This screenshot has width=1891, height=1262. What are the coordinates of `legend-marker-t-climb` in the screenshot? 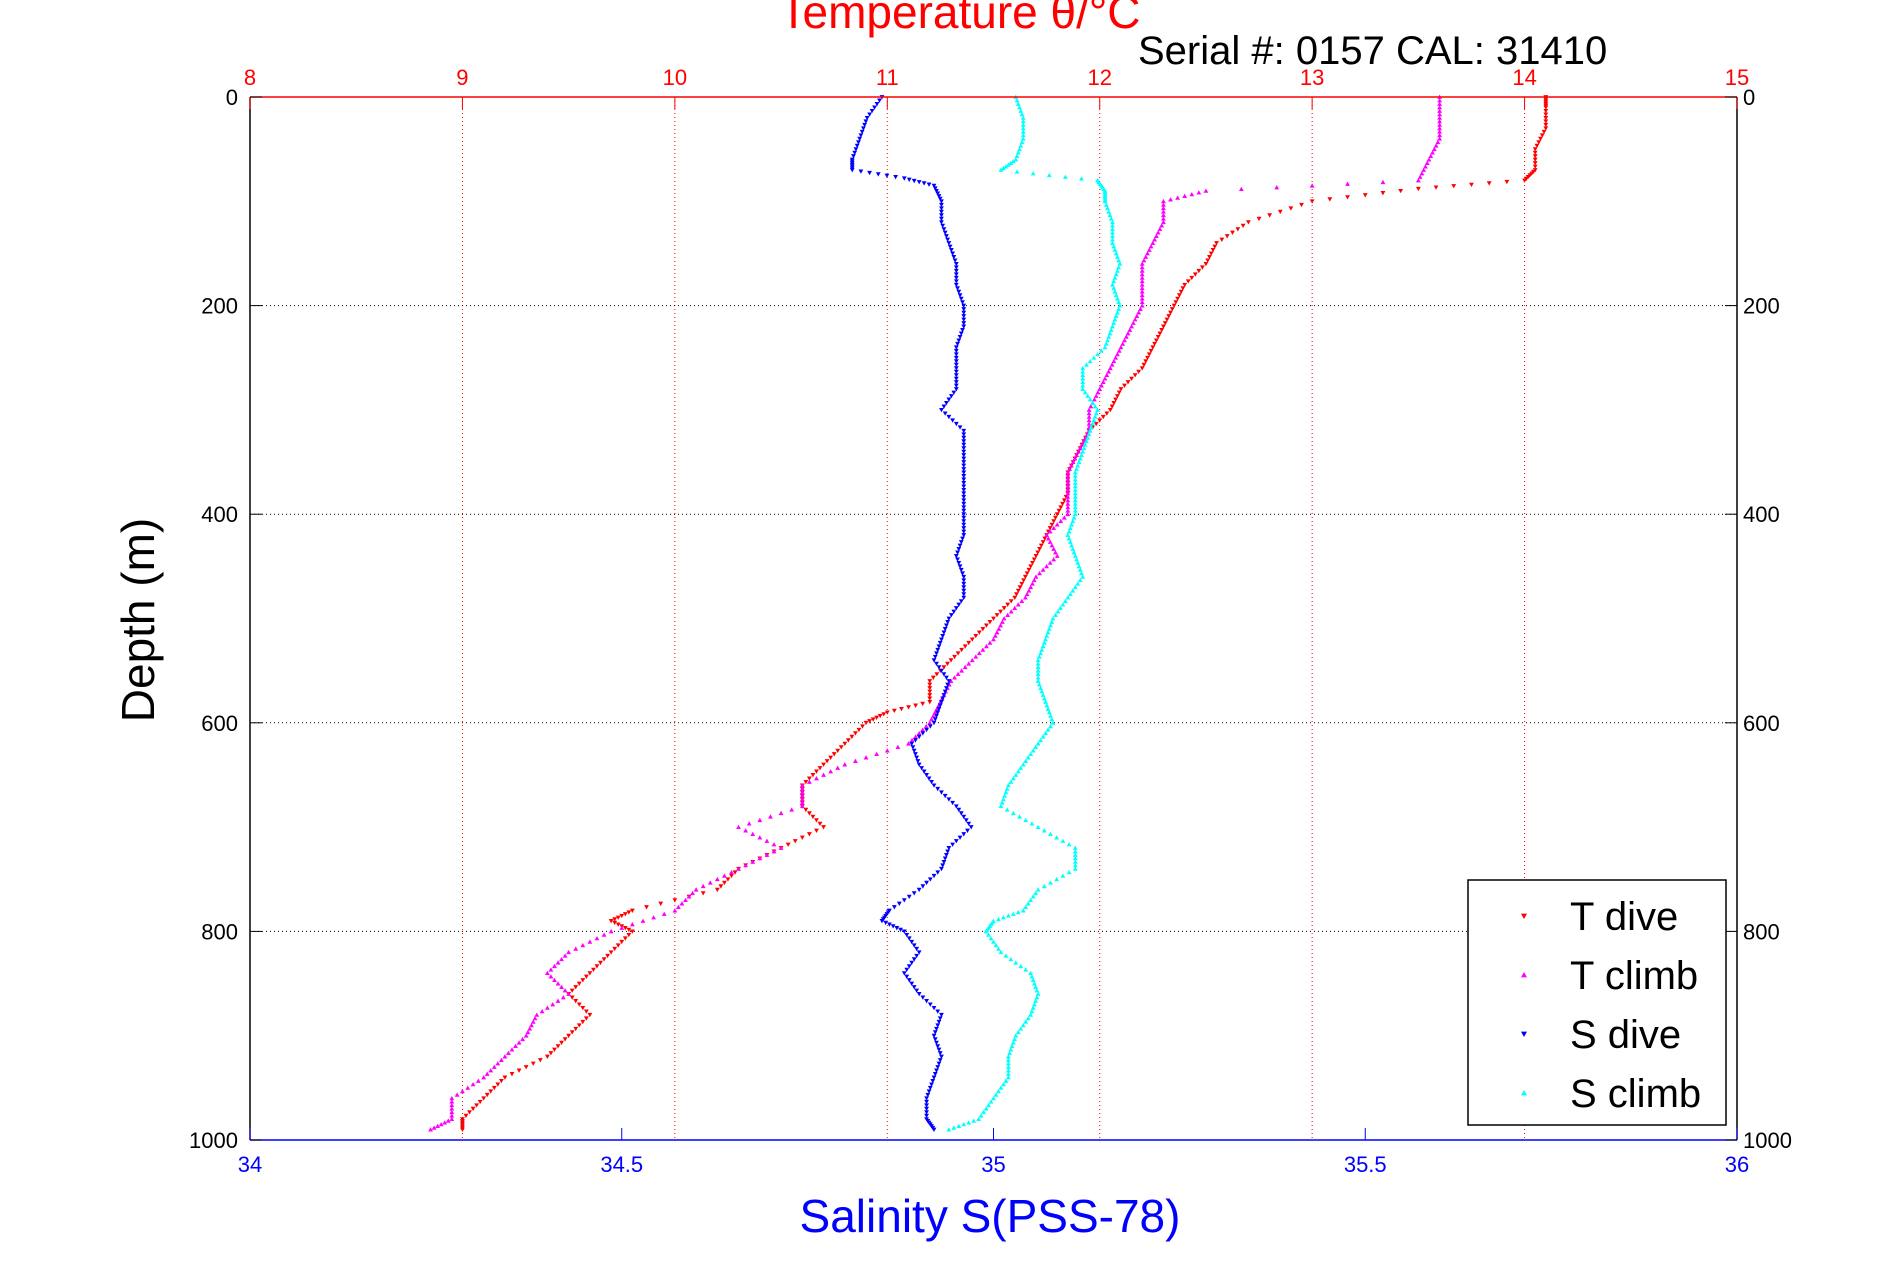 It's located at (1524, 975).